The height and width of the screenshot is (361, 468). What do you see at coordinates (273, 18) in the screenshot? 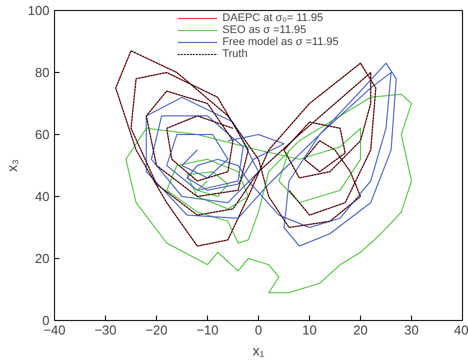
I see `legend-label: DAEPC at σ₀= 11.95` at bounding box center [273, 18].